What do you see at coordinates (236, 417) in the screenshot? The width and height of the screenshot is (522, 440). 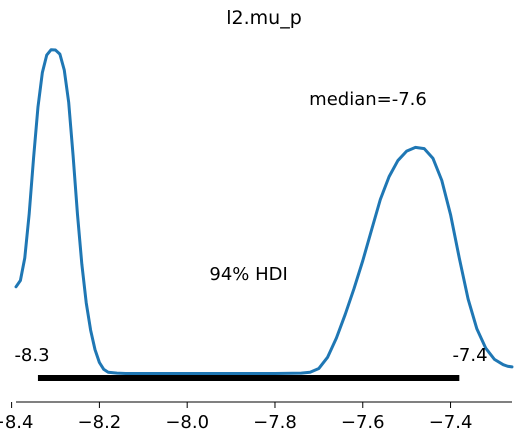 I see `x-axis-ticks: −8.4 −8.2 −8.0 −7.8 −7.6 −7.4` at bounding box center [236, 417].